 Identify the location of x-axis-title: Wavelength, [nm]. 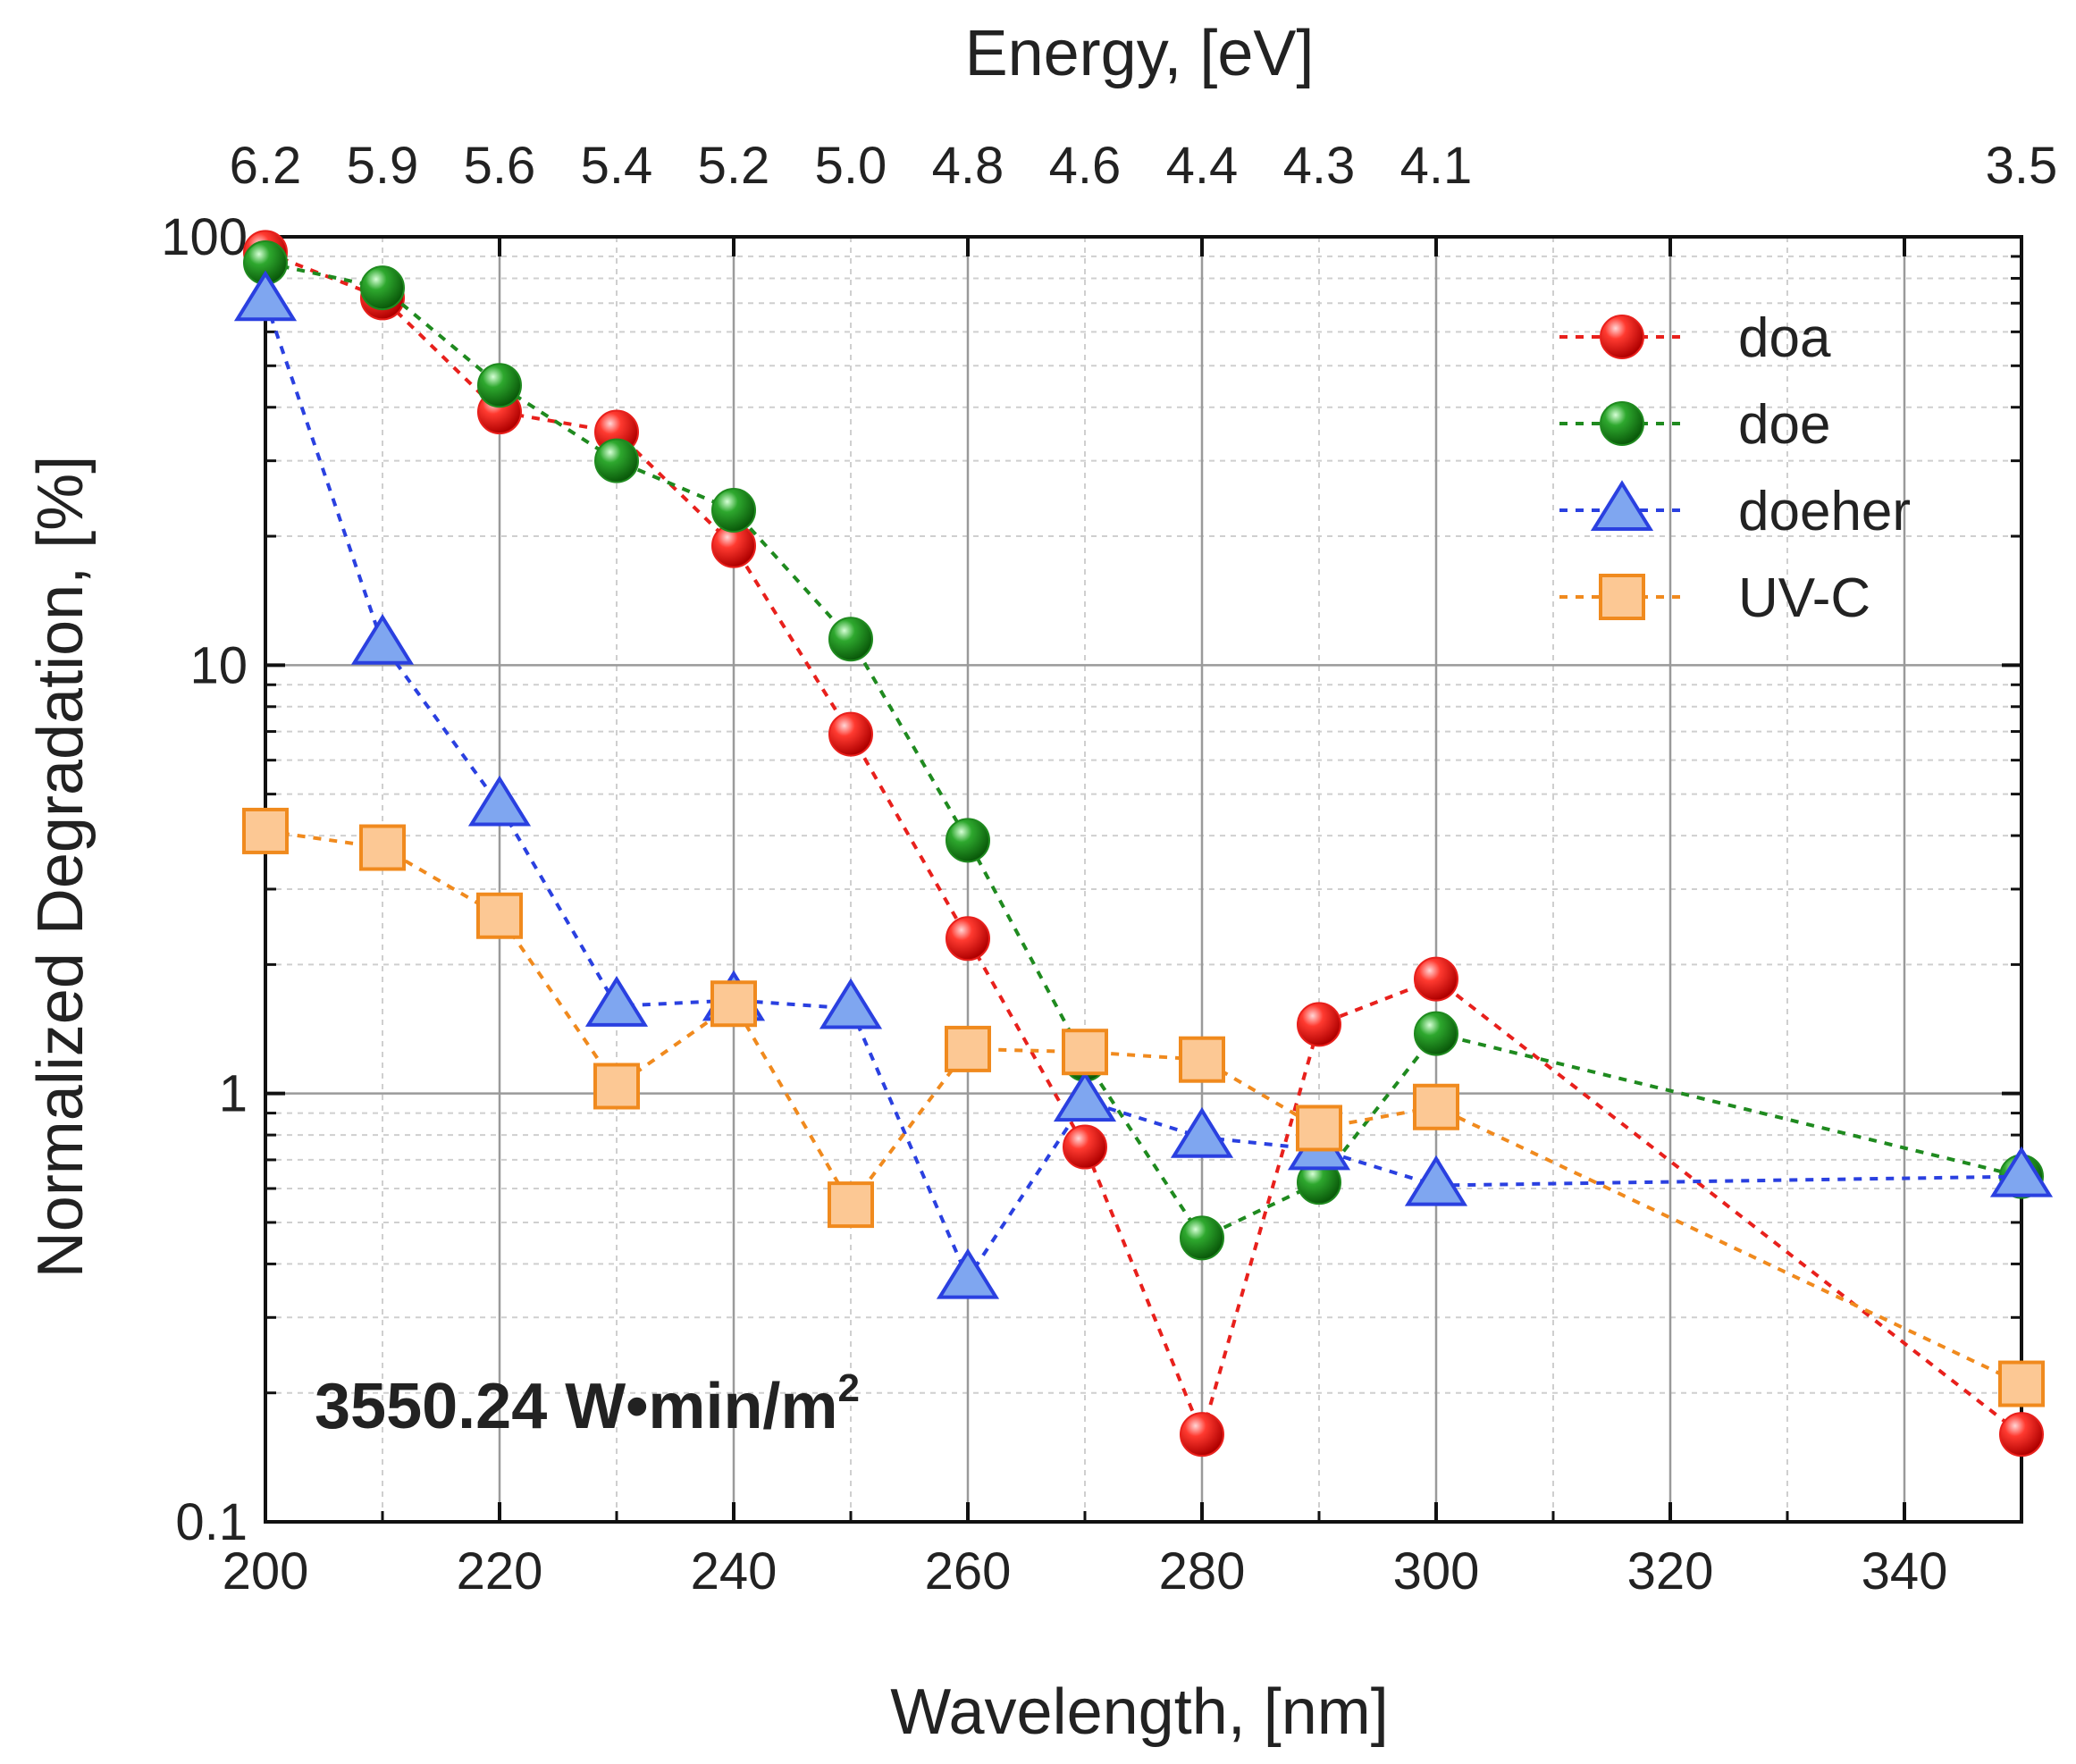
(1139, 1712).